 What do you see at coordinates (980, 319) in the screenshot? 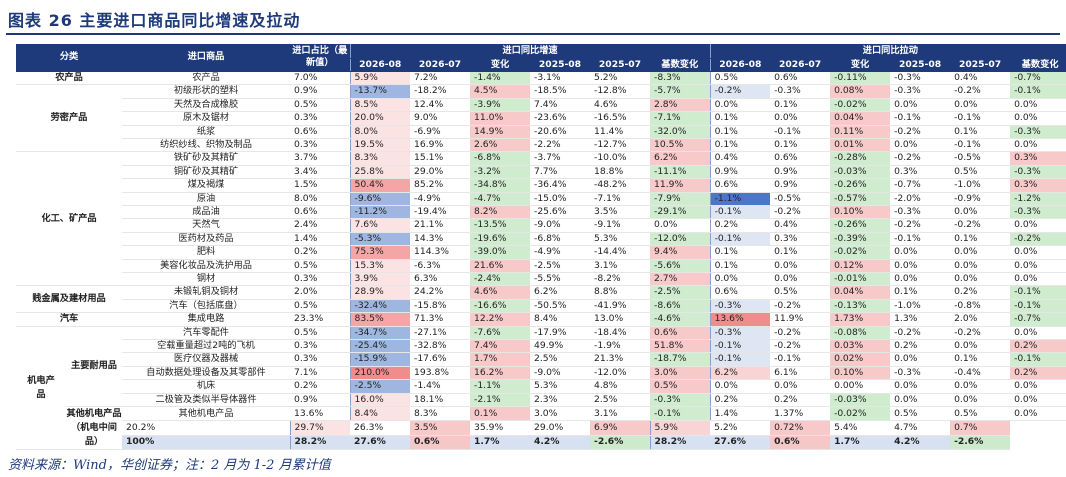
I see `pull-cell: 2.0%` at bounding box center [980, 319].